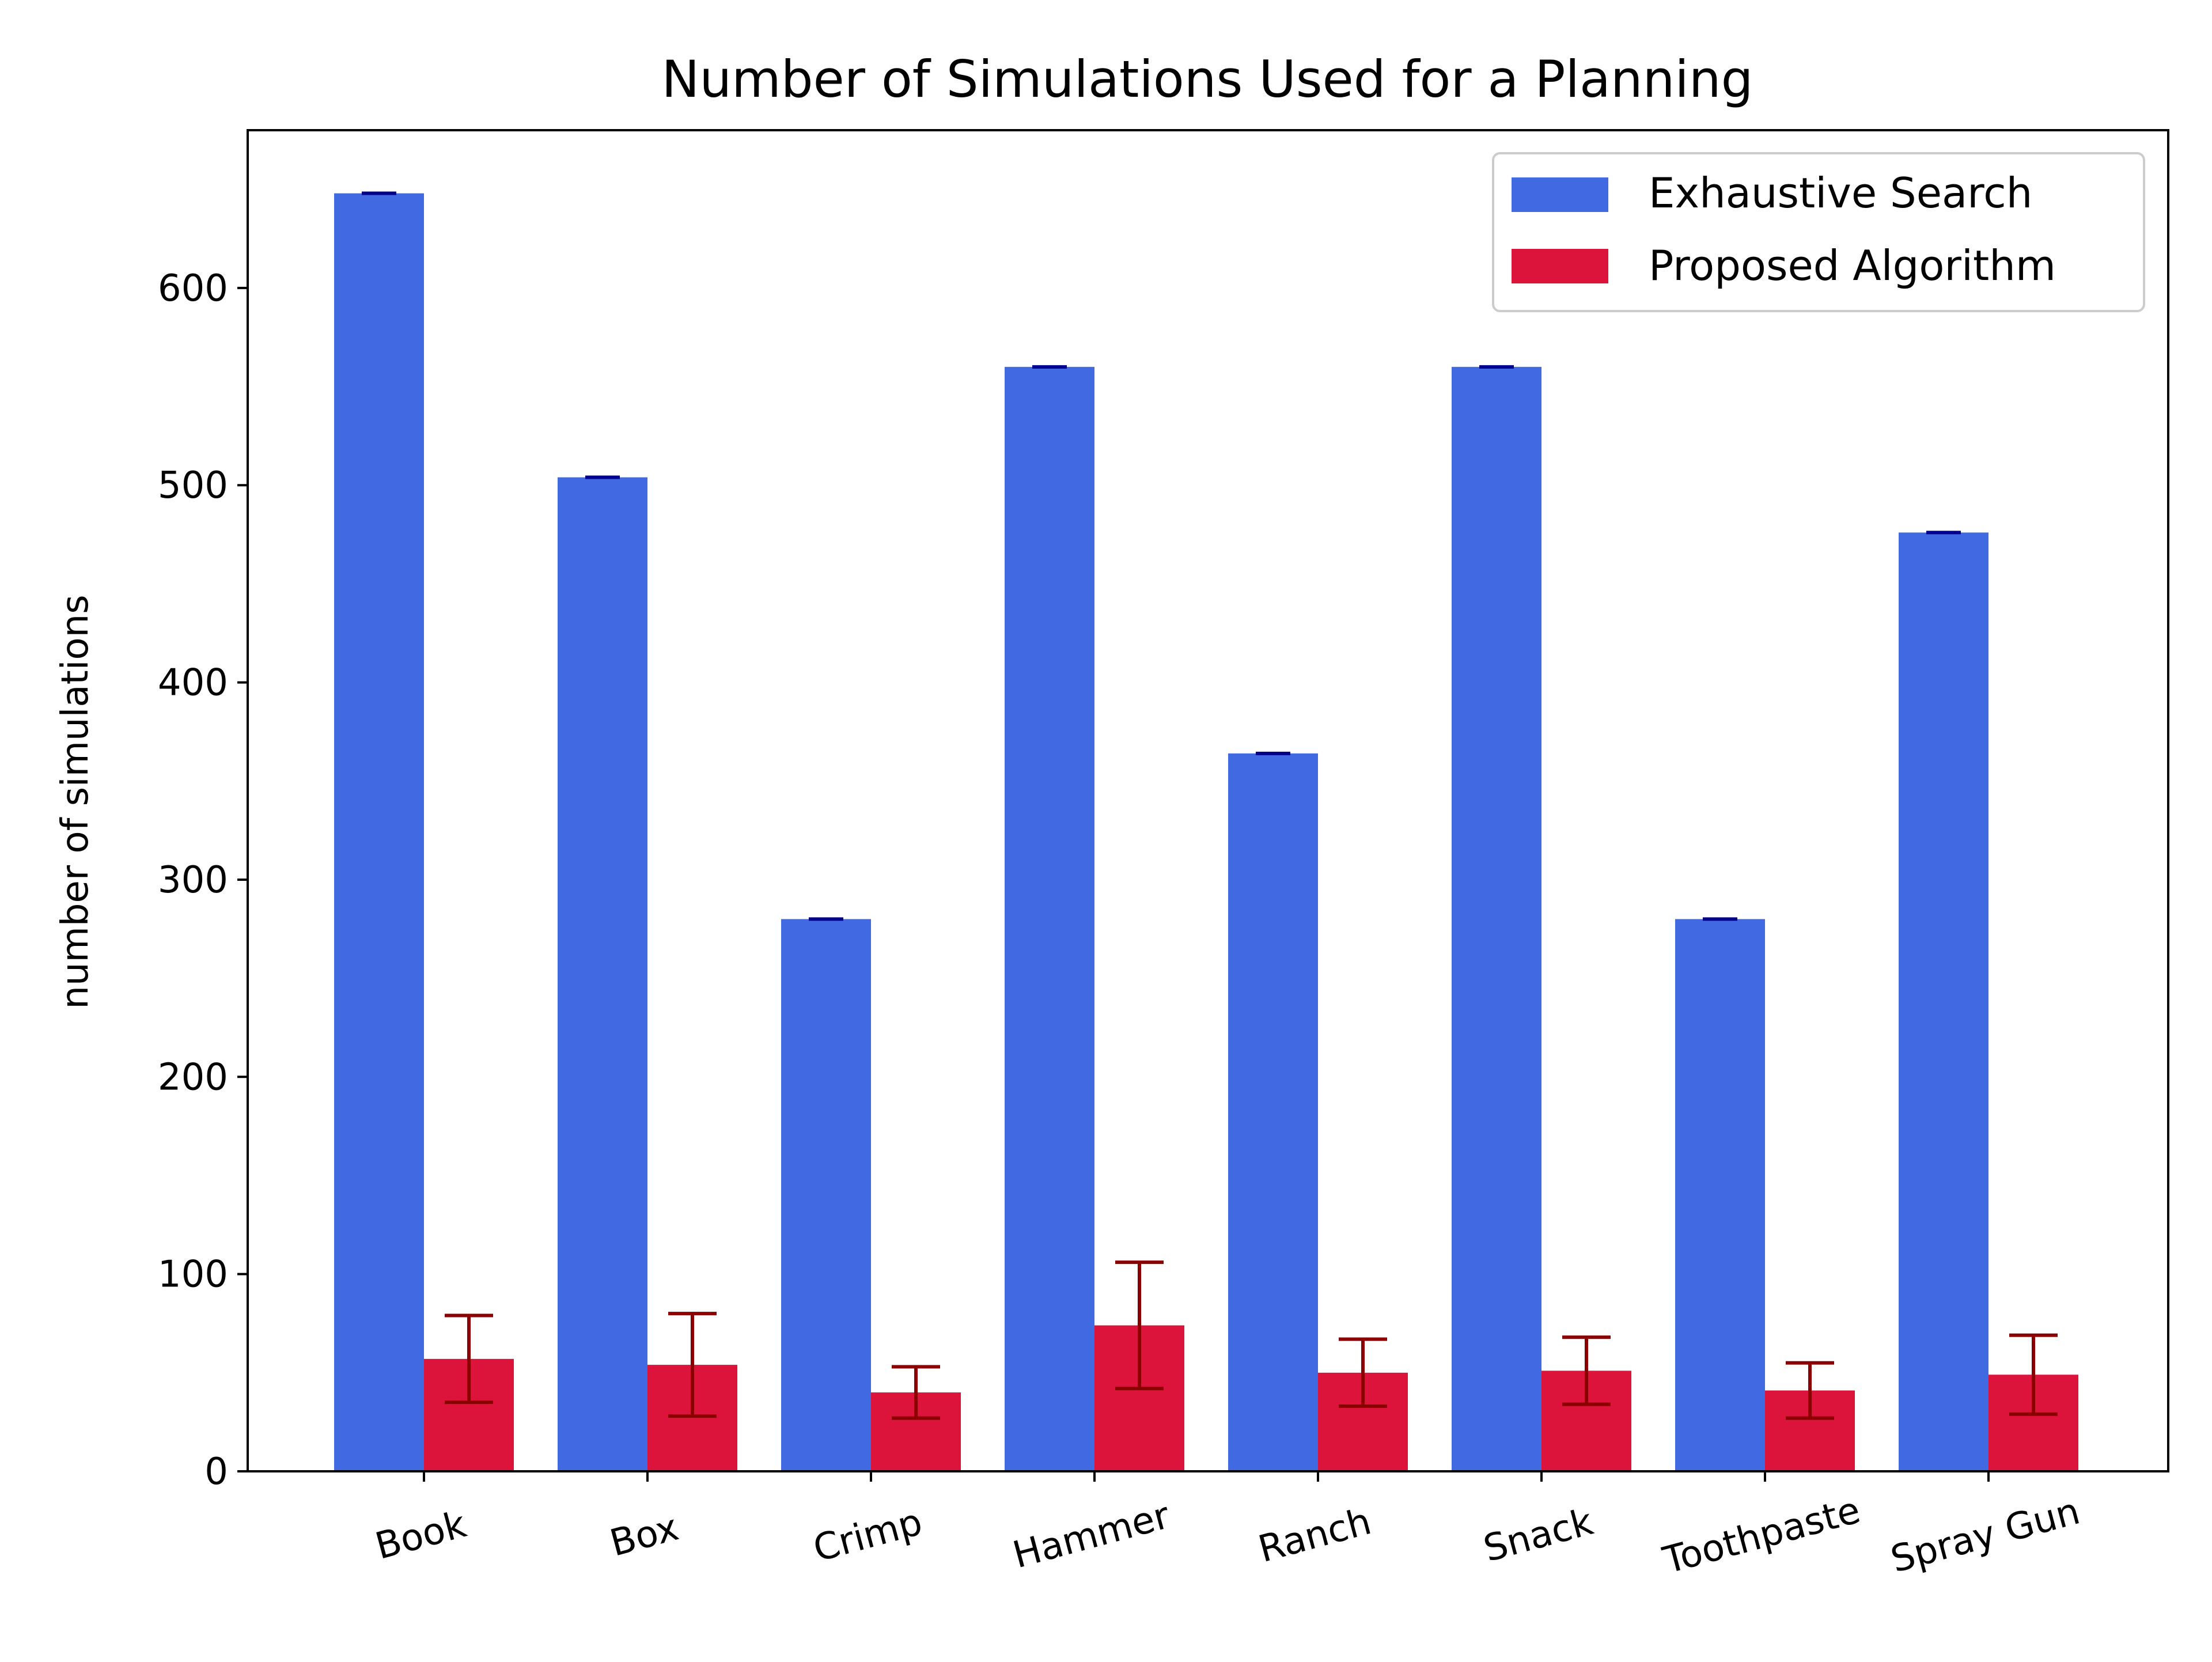  Describe the element at coordinates (602, 974) in the screenshot. I see `bar-exhaustive-search-box` at that location.